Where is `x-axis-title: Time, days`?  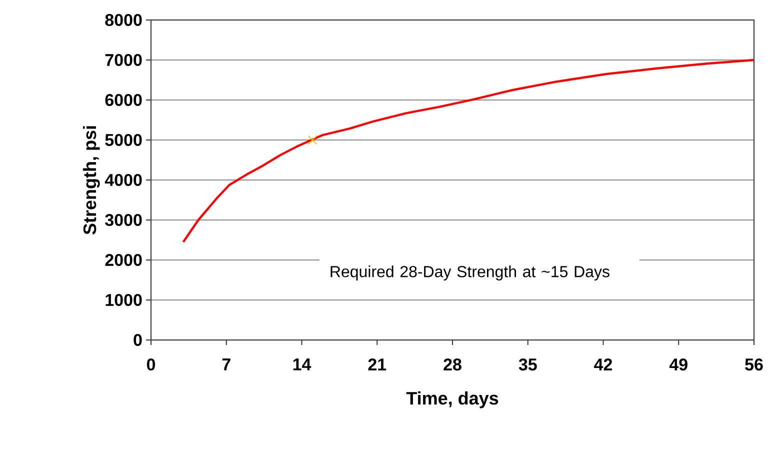 x-axis-title: Time, days is located at coordinates (452, 399).